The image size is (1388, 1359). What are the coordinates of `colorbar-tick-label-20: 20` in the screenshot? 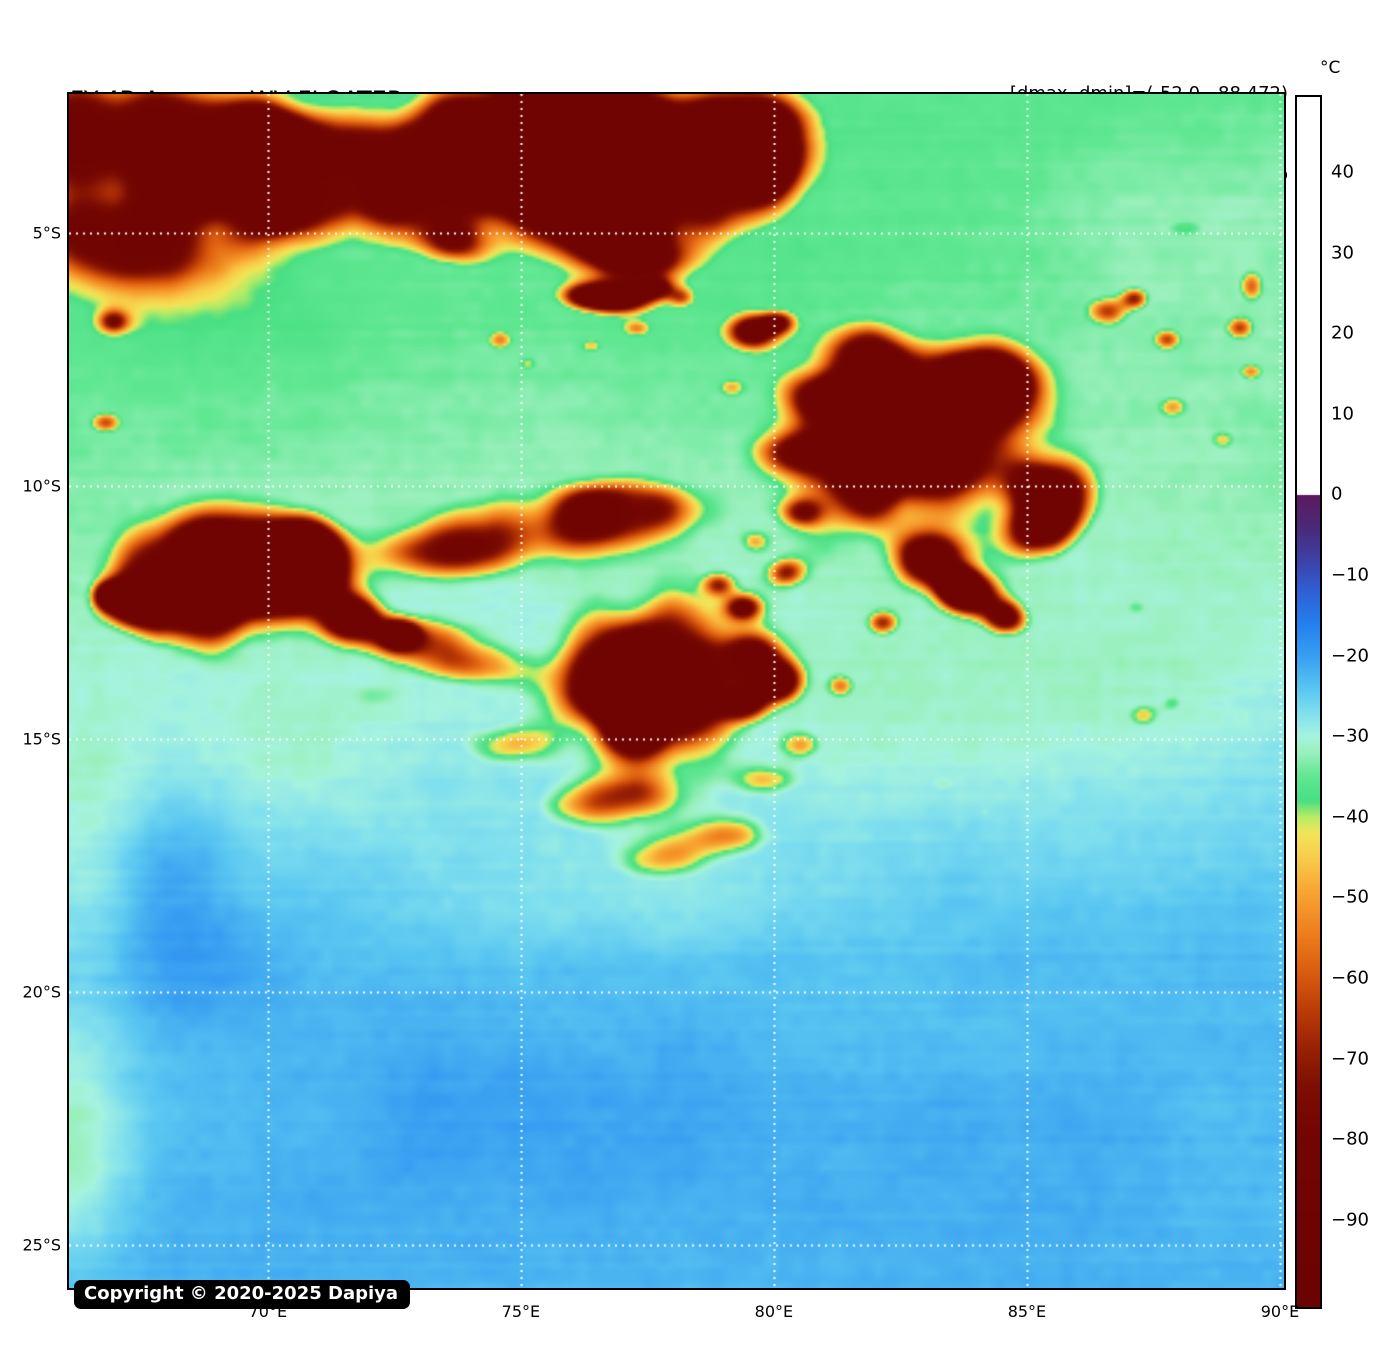 It's located at (1342, 333).